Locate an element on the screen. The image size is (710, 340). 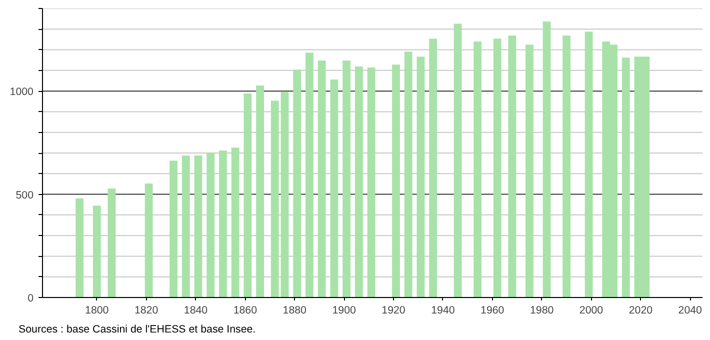
x-tick-label: 1820 is located at coordinates (146, 310).